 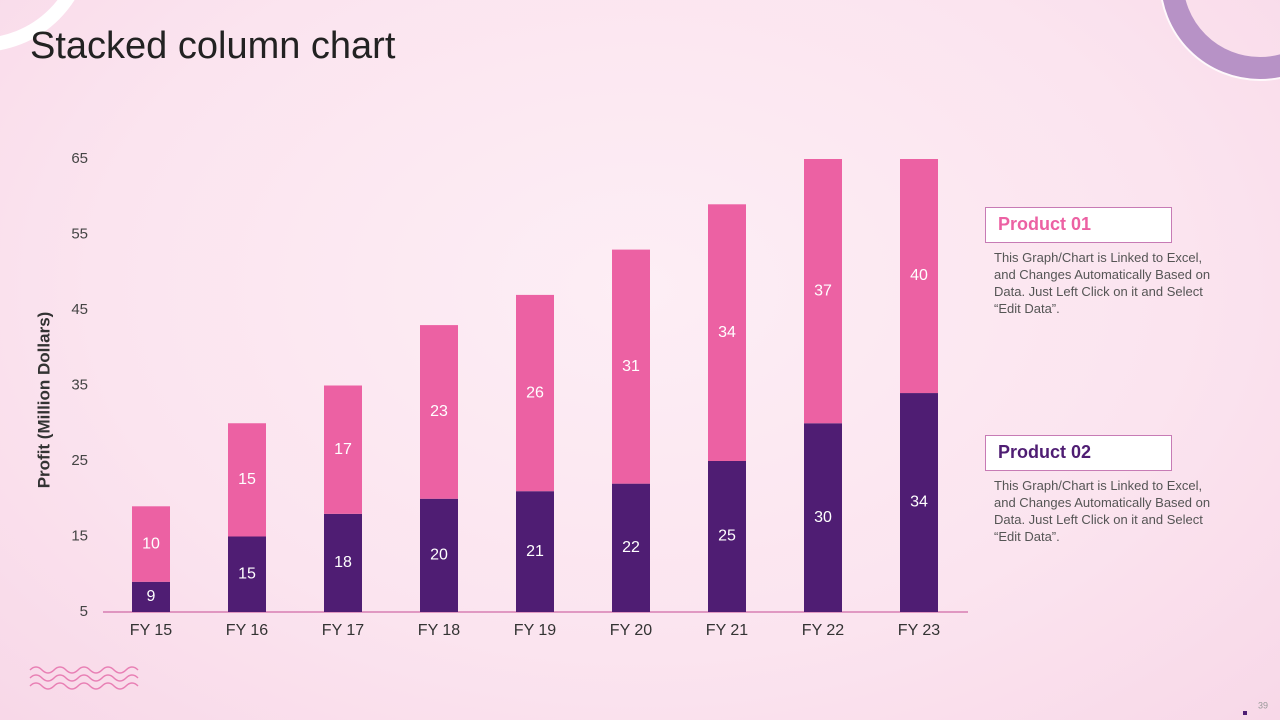 I want to click on page-number: 39, so click(x=1263, y=705).